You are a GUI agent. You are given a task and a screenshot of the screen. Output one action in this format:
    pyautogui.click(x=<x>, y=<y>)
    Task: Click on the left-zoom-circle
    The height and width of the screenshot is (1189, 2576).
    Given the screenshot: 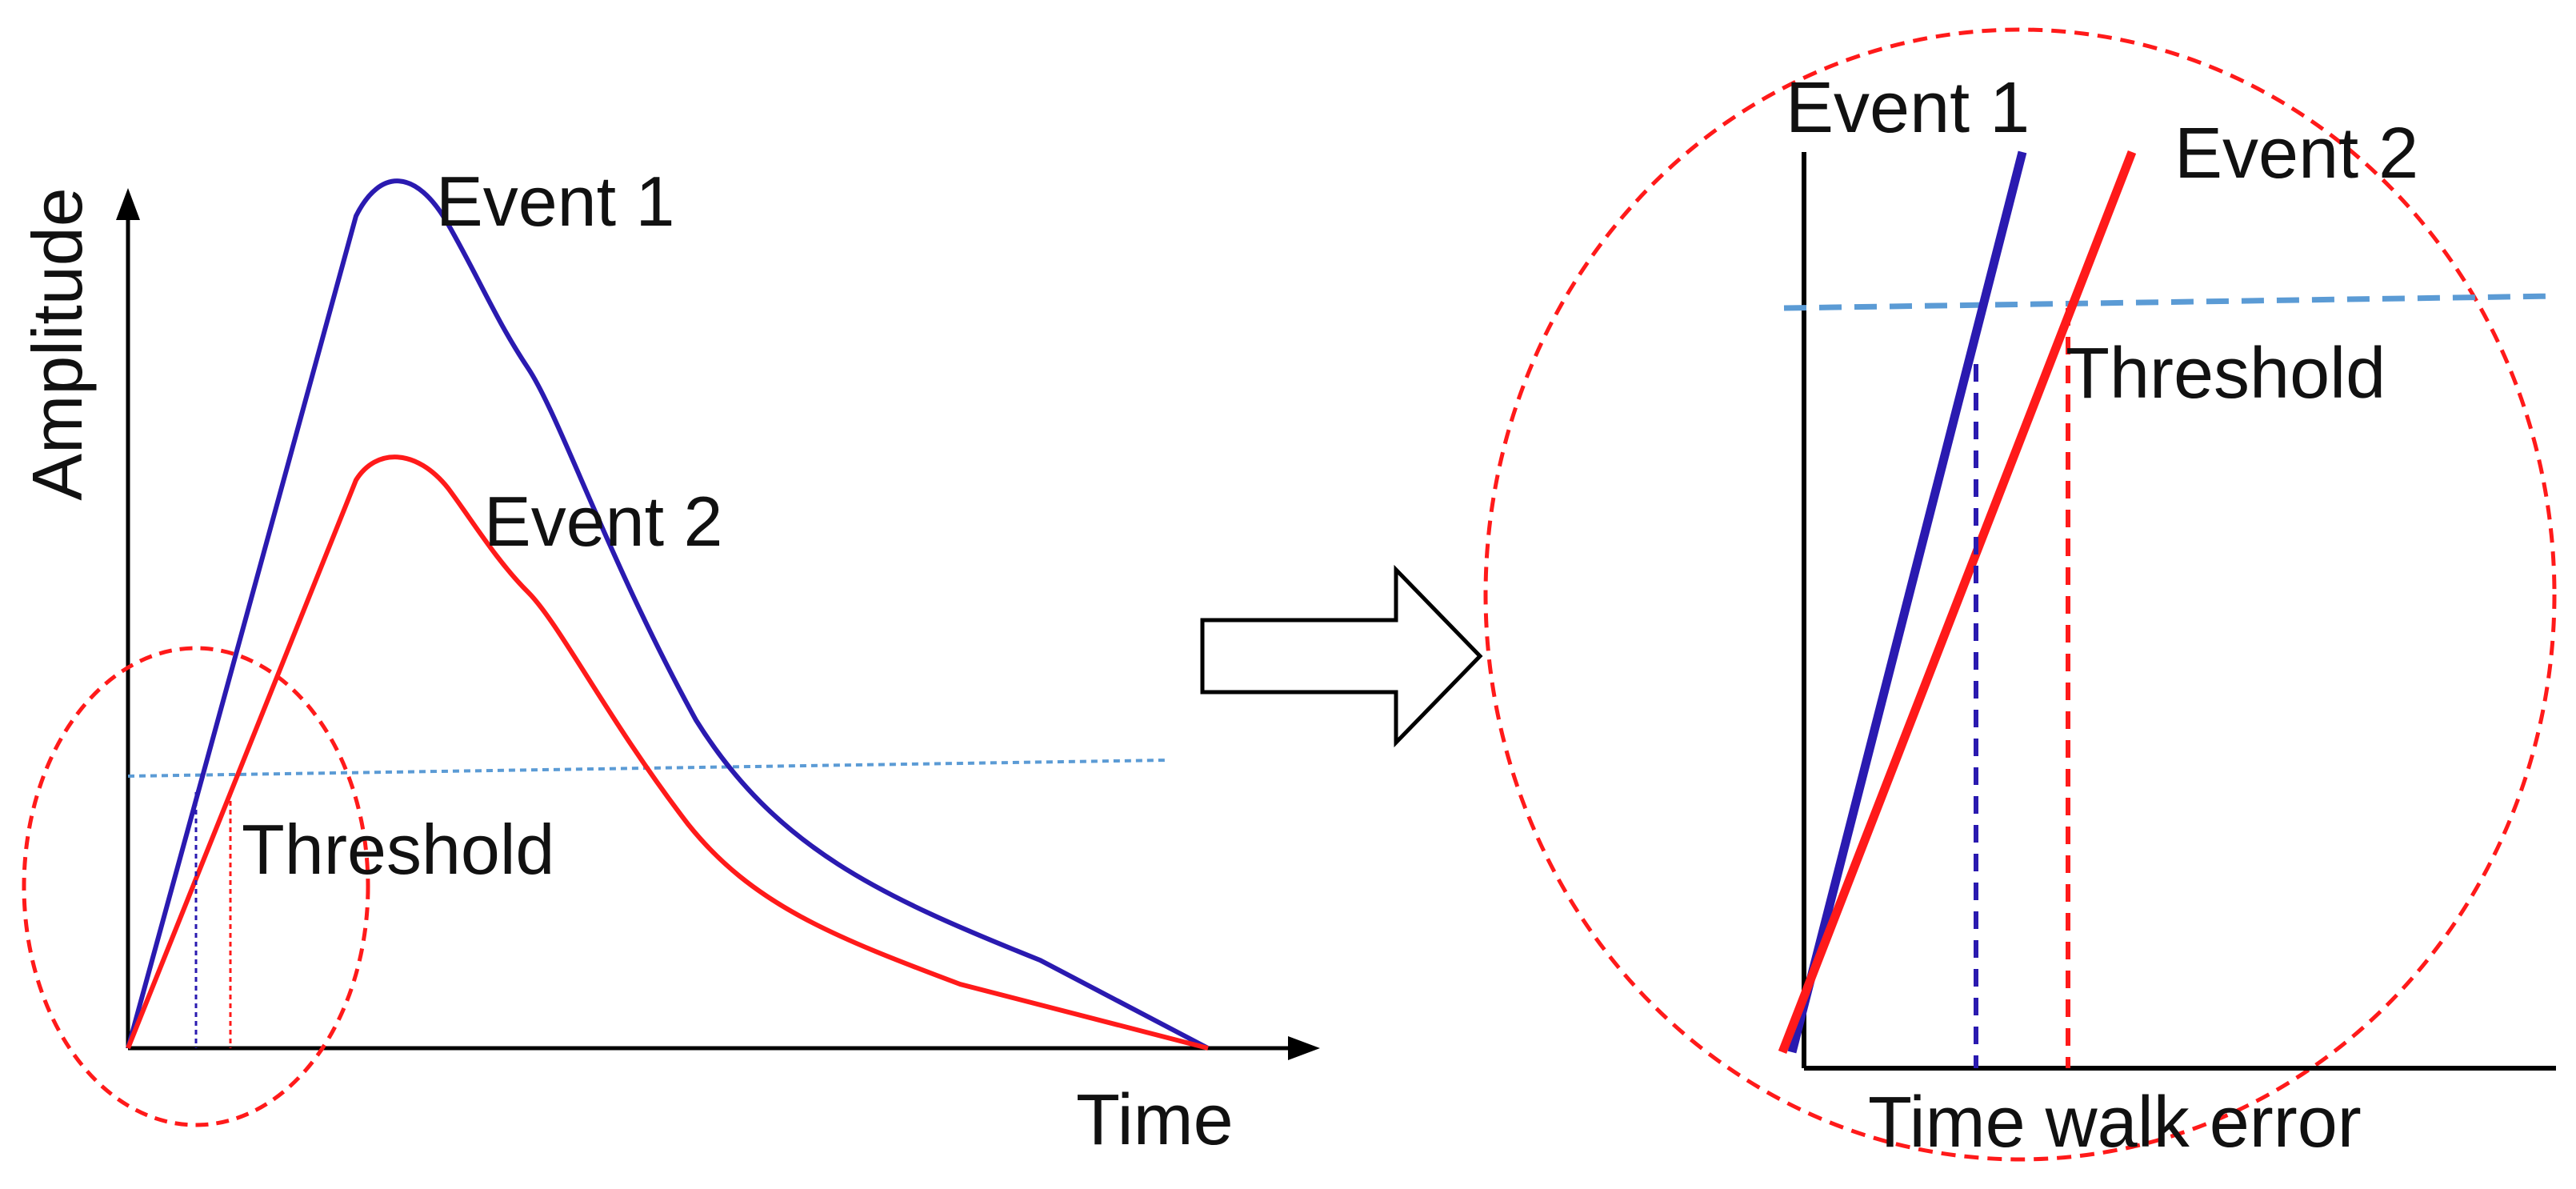 What is the action you would take?
    pyautogui.click(x=196, y=886)
    